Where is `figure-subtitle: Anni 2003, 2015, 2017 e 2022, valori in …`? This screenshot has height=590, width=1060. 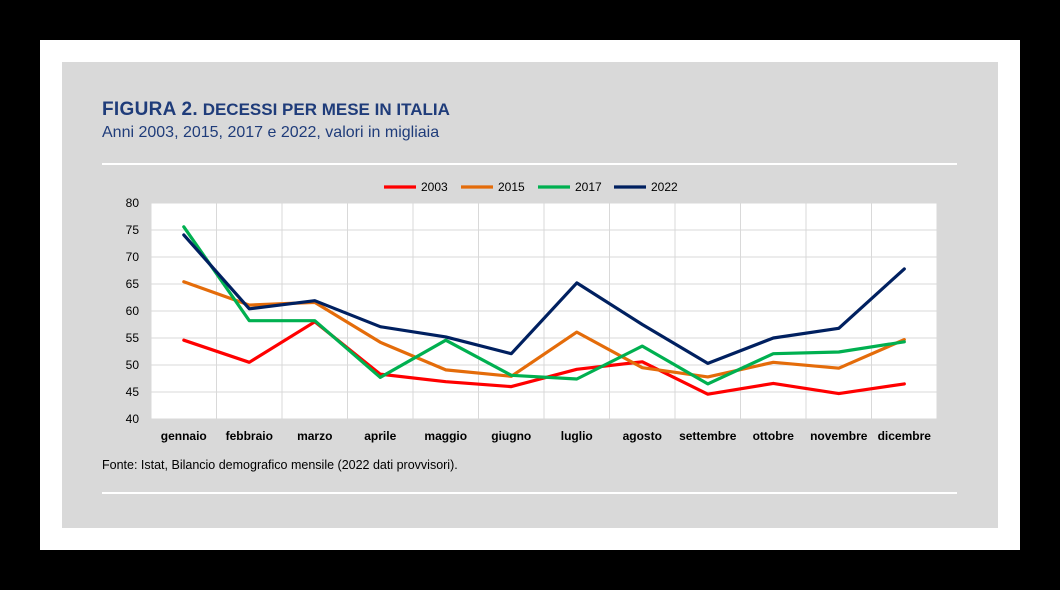
figure-subtitle: Anni 2003, 2015, 2017 e 2022, valori in … is located at coordinates (271, 132).